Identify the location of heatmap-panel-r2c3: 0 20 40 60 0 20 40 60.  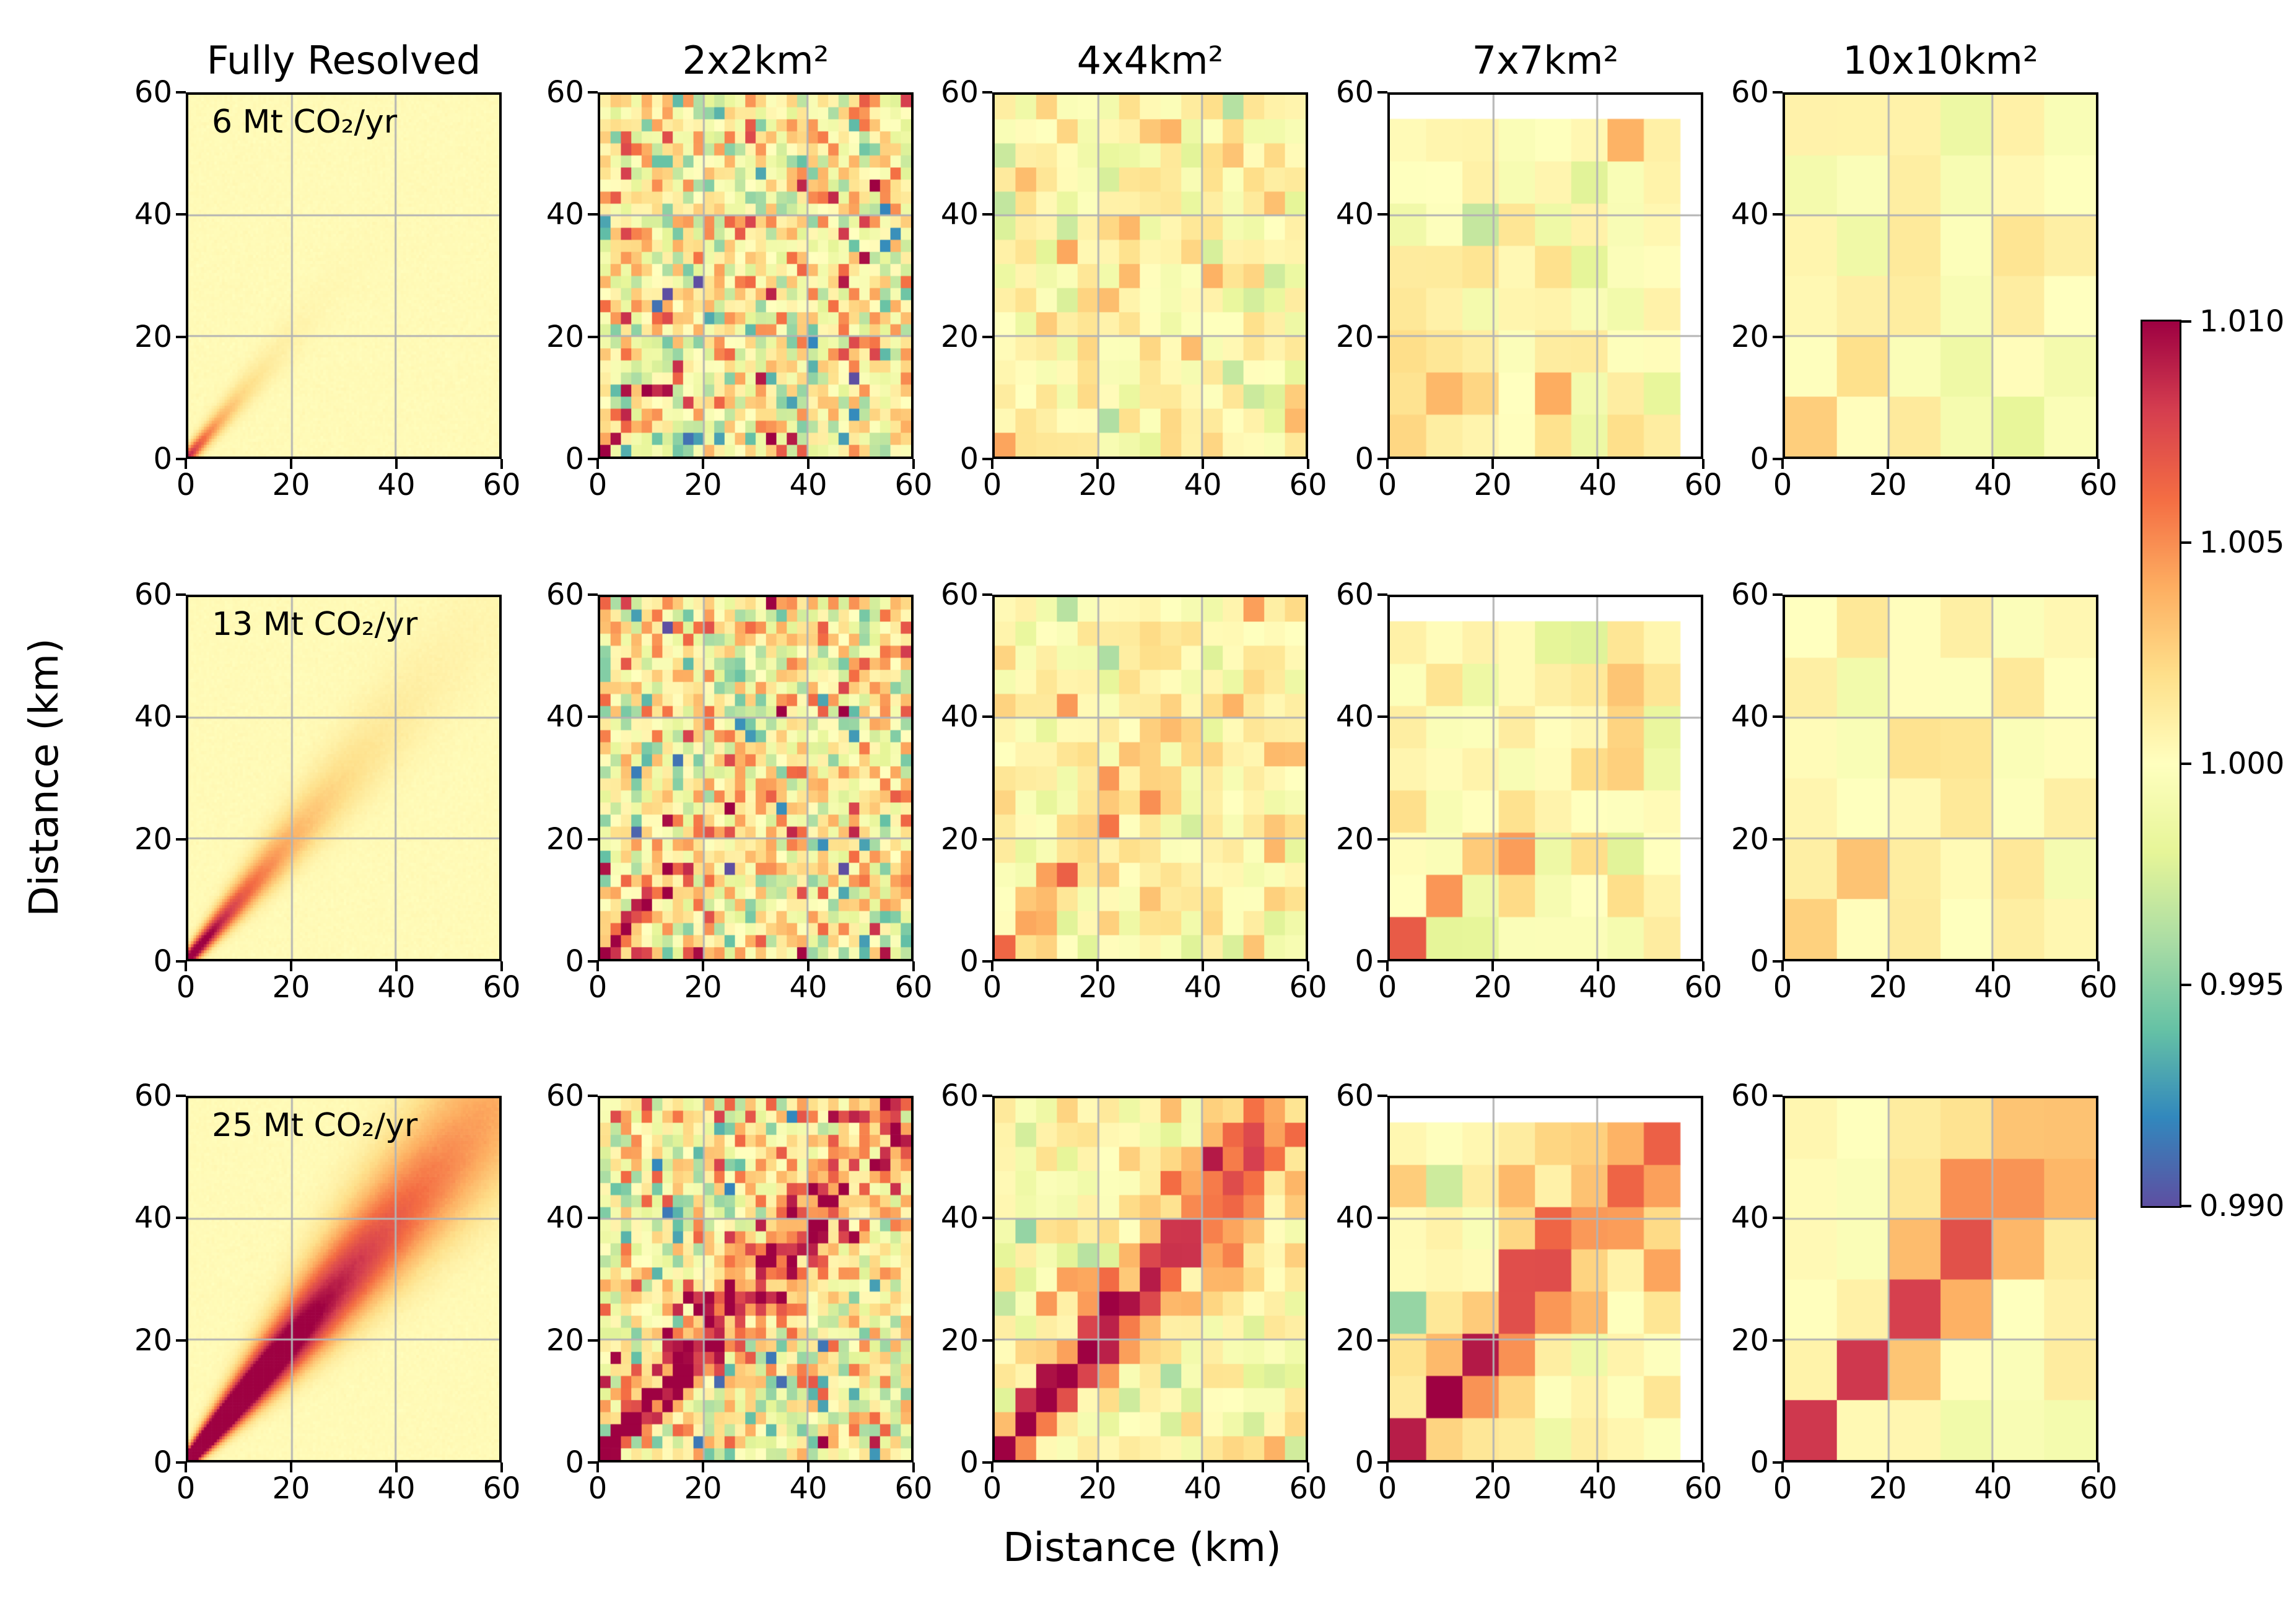
(1134, 791).